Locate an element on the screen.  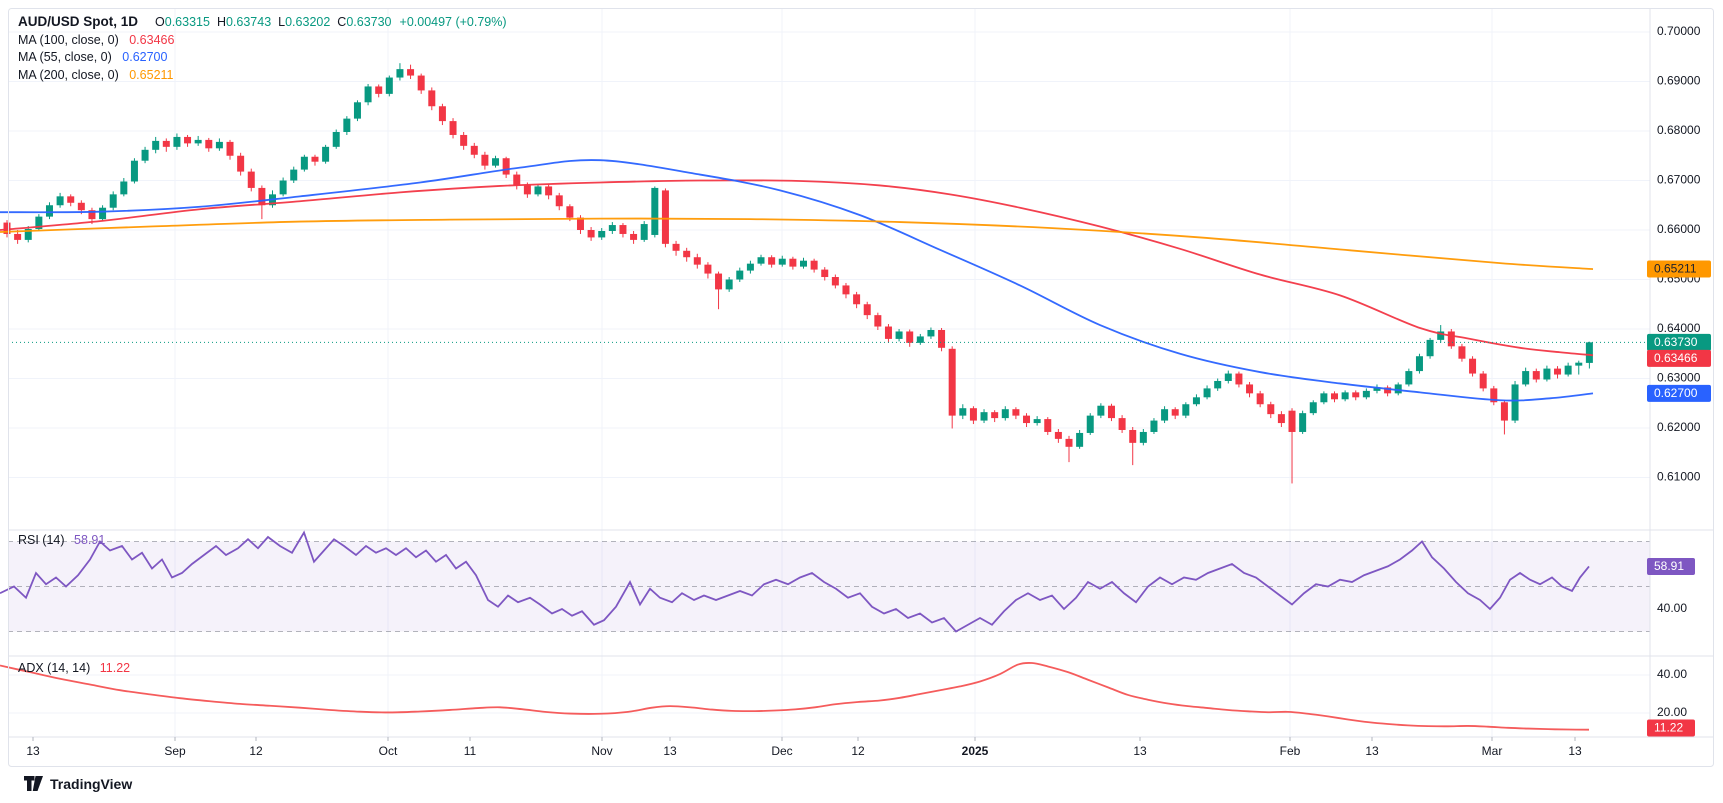
svg-text: 0.63000 is located at coordinates (1679, 378).